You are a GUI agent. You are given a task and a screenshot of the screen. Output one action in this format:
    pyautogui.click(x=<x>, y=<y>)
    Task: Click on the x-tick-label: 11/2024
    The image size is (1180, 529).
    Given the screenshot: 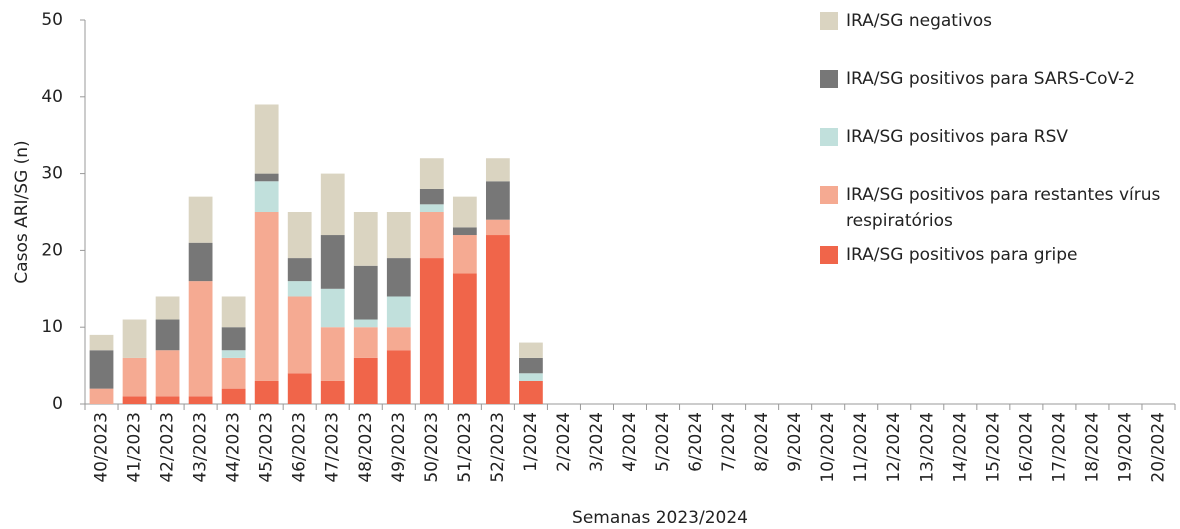 What is the action you would take?
    pyautogui.click(x=861, y=447)
    